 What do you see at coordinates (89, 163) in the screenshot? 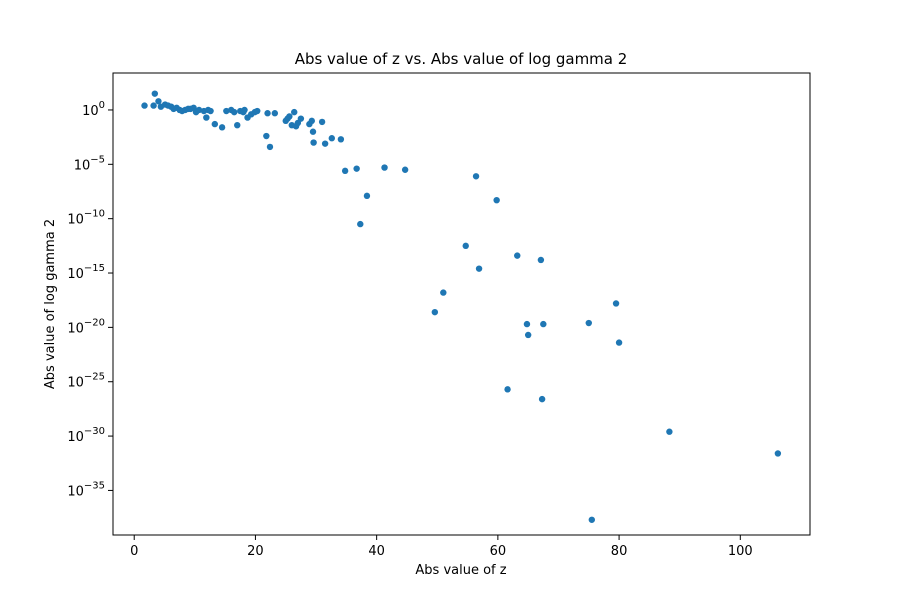
I see `y-tick-label: 10⁻⁵` at bounding box center [89, 163].